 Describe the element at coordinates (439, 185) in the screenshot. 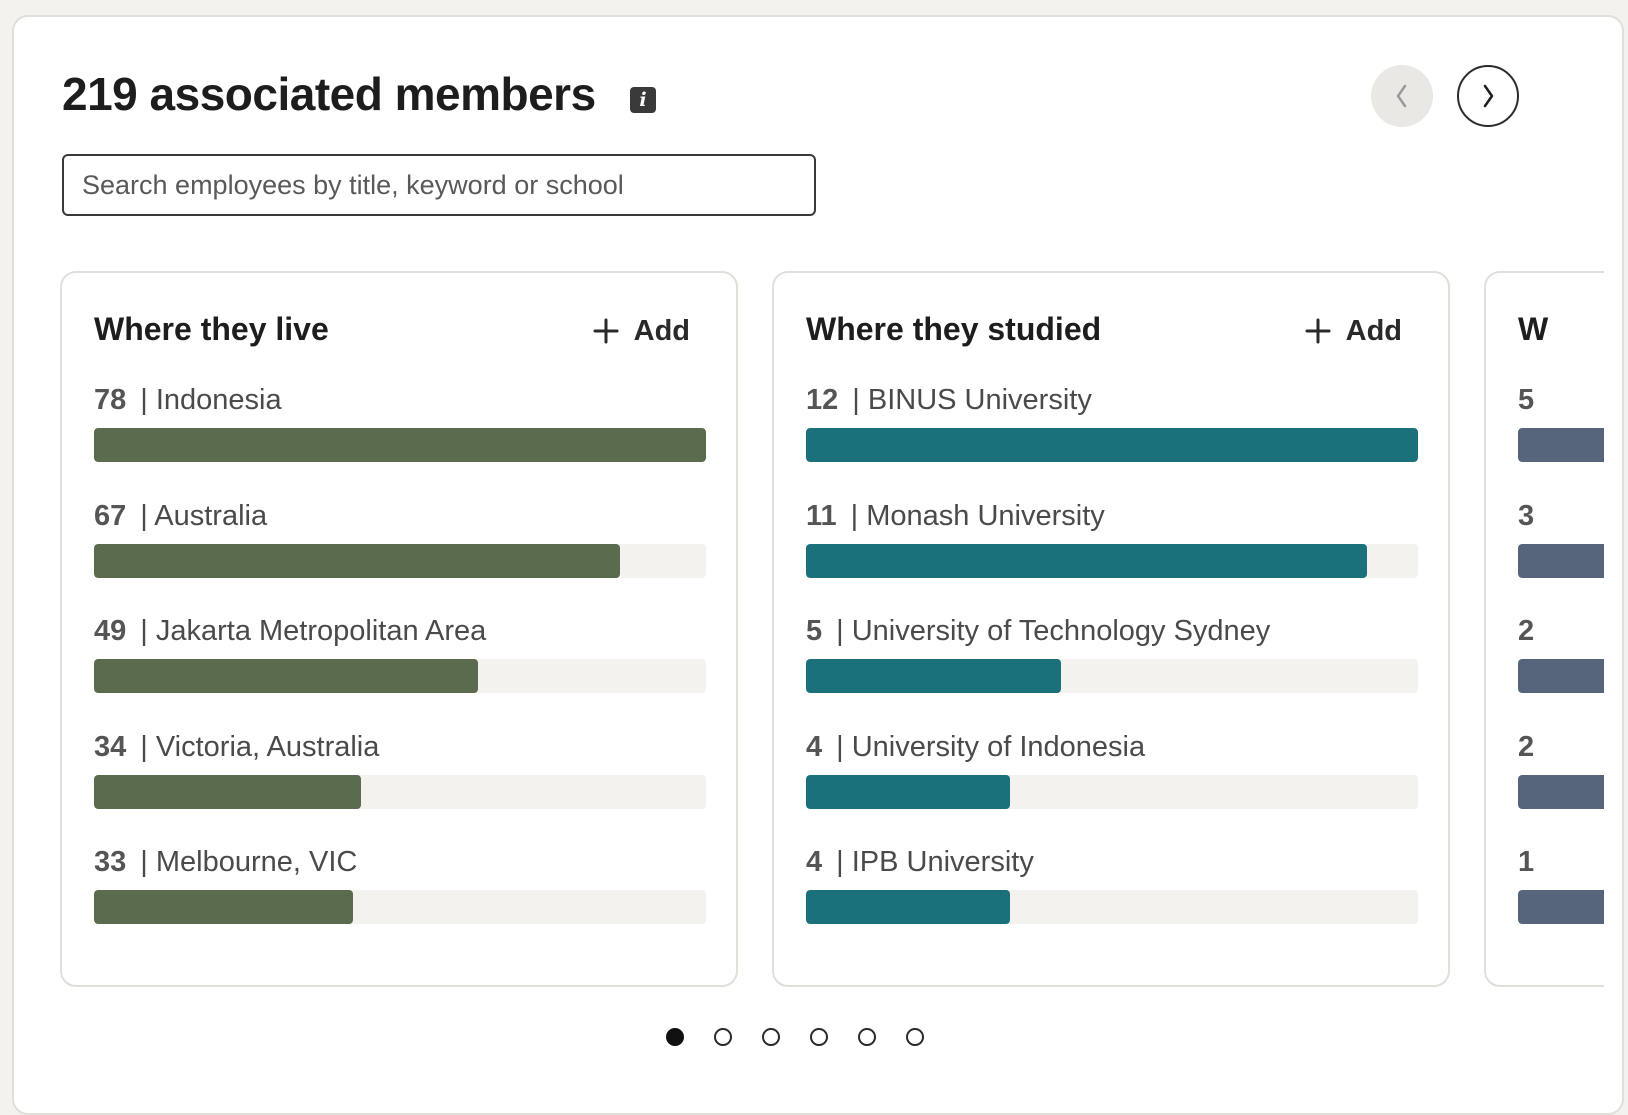

I see `search-input` at that location.